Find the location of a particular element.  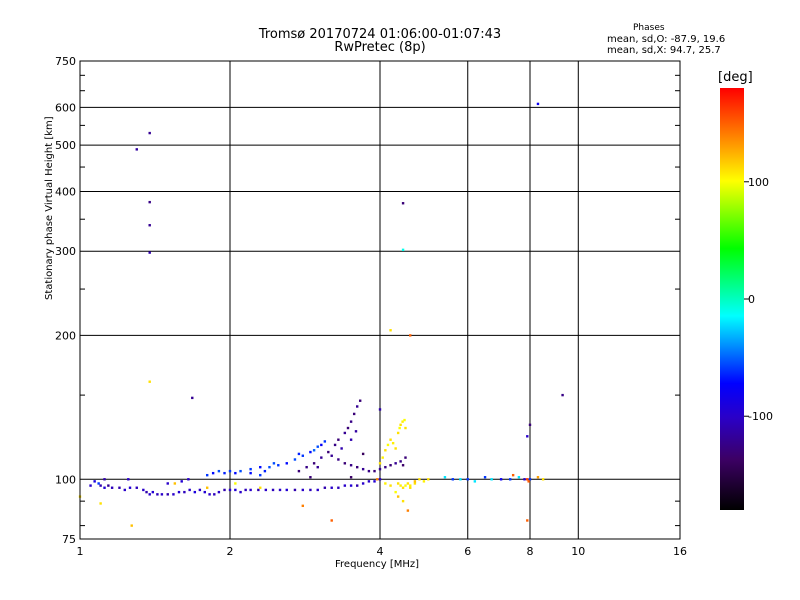

colorbar is located at coordinates (732, 299).